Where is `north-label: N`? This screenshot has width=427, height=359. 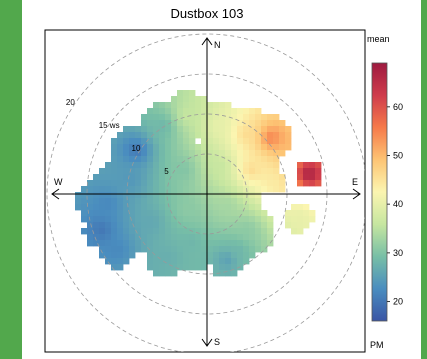 north-label: N is located at coordinates (217, 45).